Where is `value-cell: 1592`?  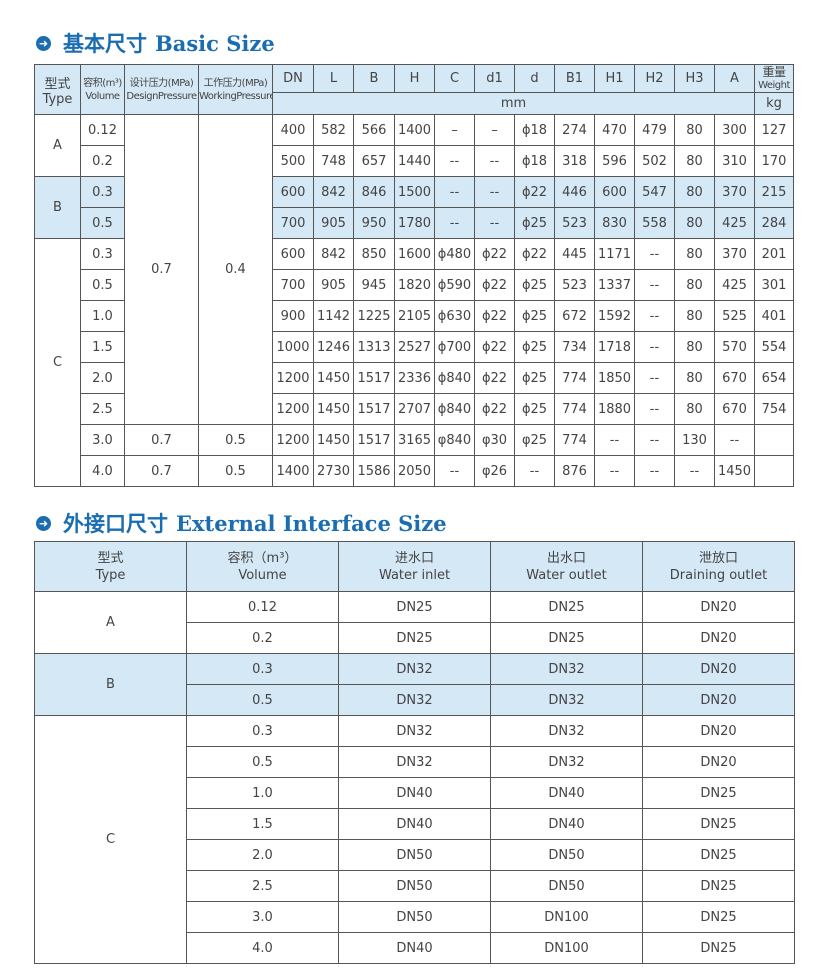
value-cell: 1592 is located at coordinates (614, 316).